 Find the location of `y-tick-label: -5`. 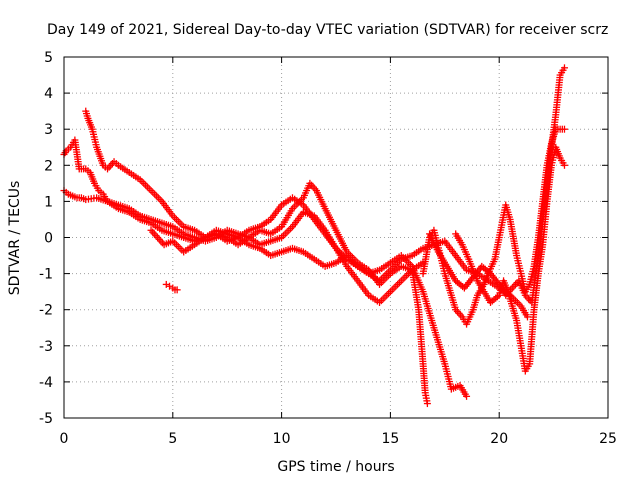

y-tick-label: -5 is located at coordinates (46, 419).